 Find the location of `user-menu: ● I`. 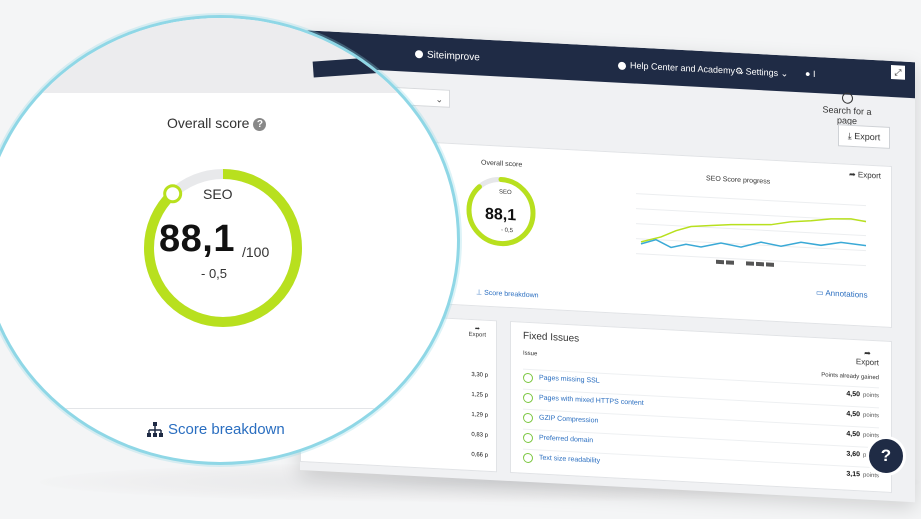

user-menu: ● I is located at coordinates (810, 73).